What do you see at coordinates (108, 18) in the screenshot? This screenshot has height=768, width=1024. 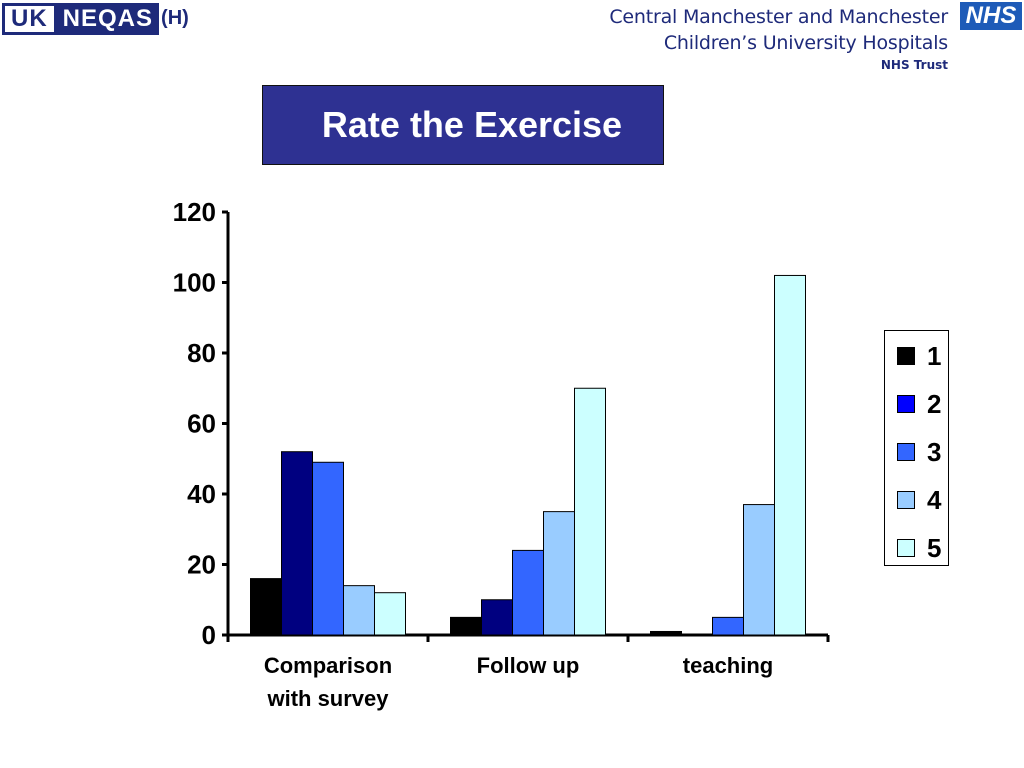 I see `logo-neqas: NEQAS` at bounding box center [108, 18].